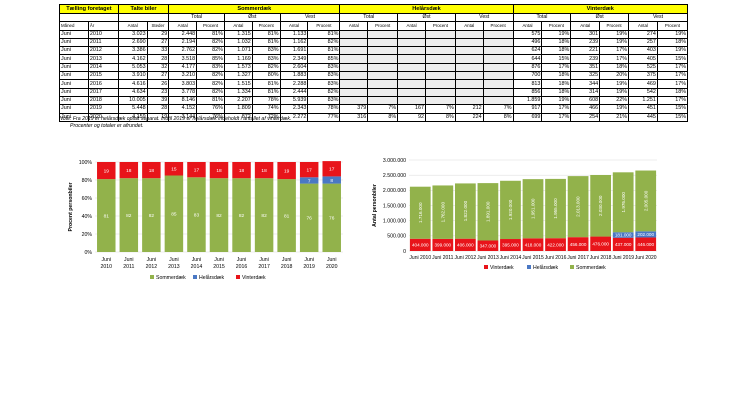 The width and height of the screenshot is (746, 419). I want to click on bar-value-label: 17, so click(310, 170).